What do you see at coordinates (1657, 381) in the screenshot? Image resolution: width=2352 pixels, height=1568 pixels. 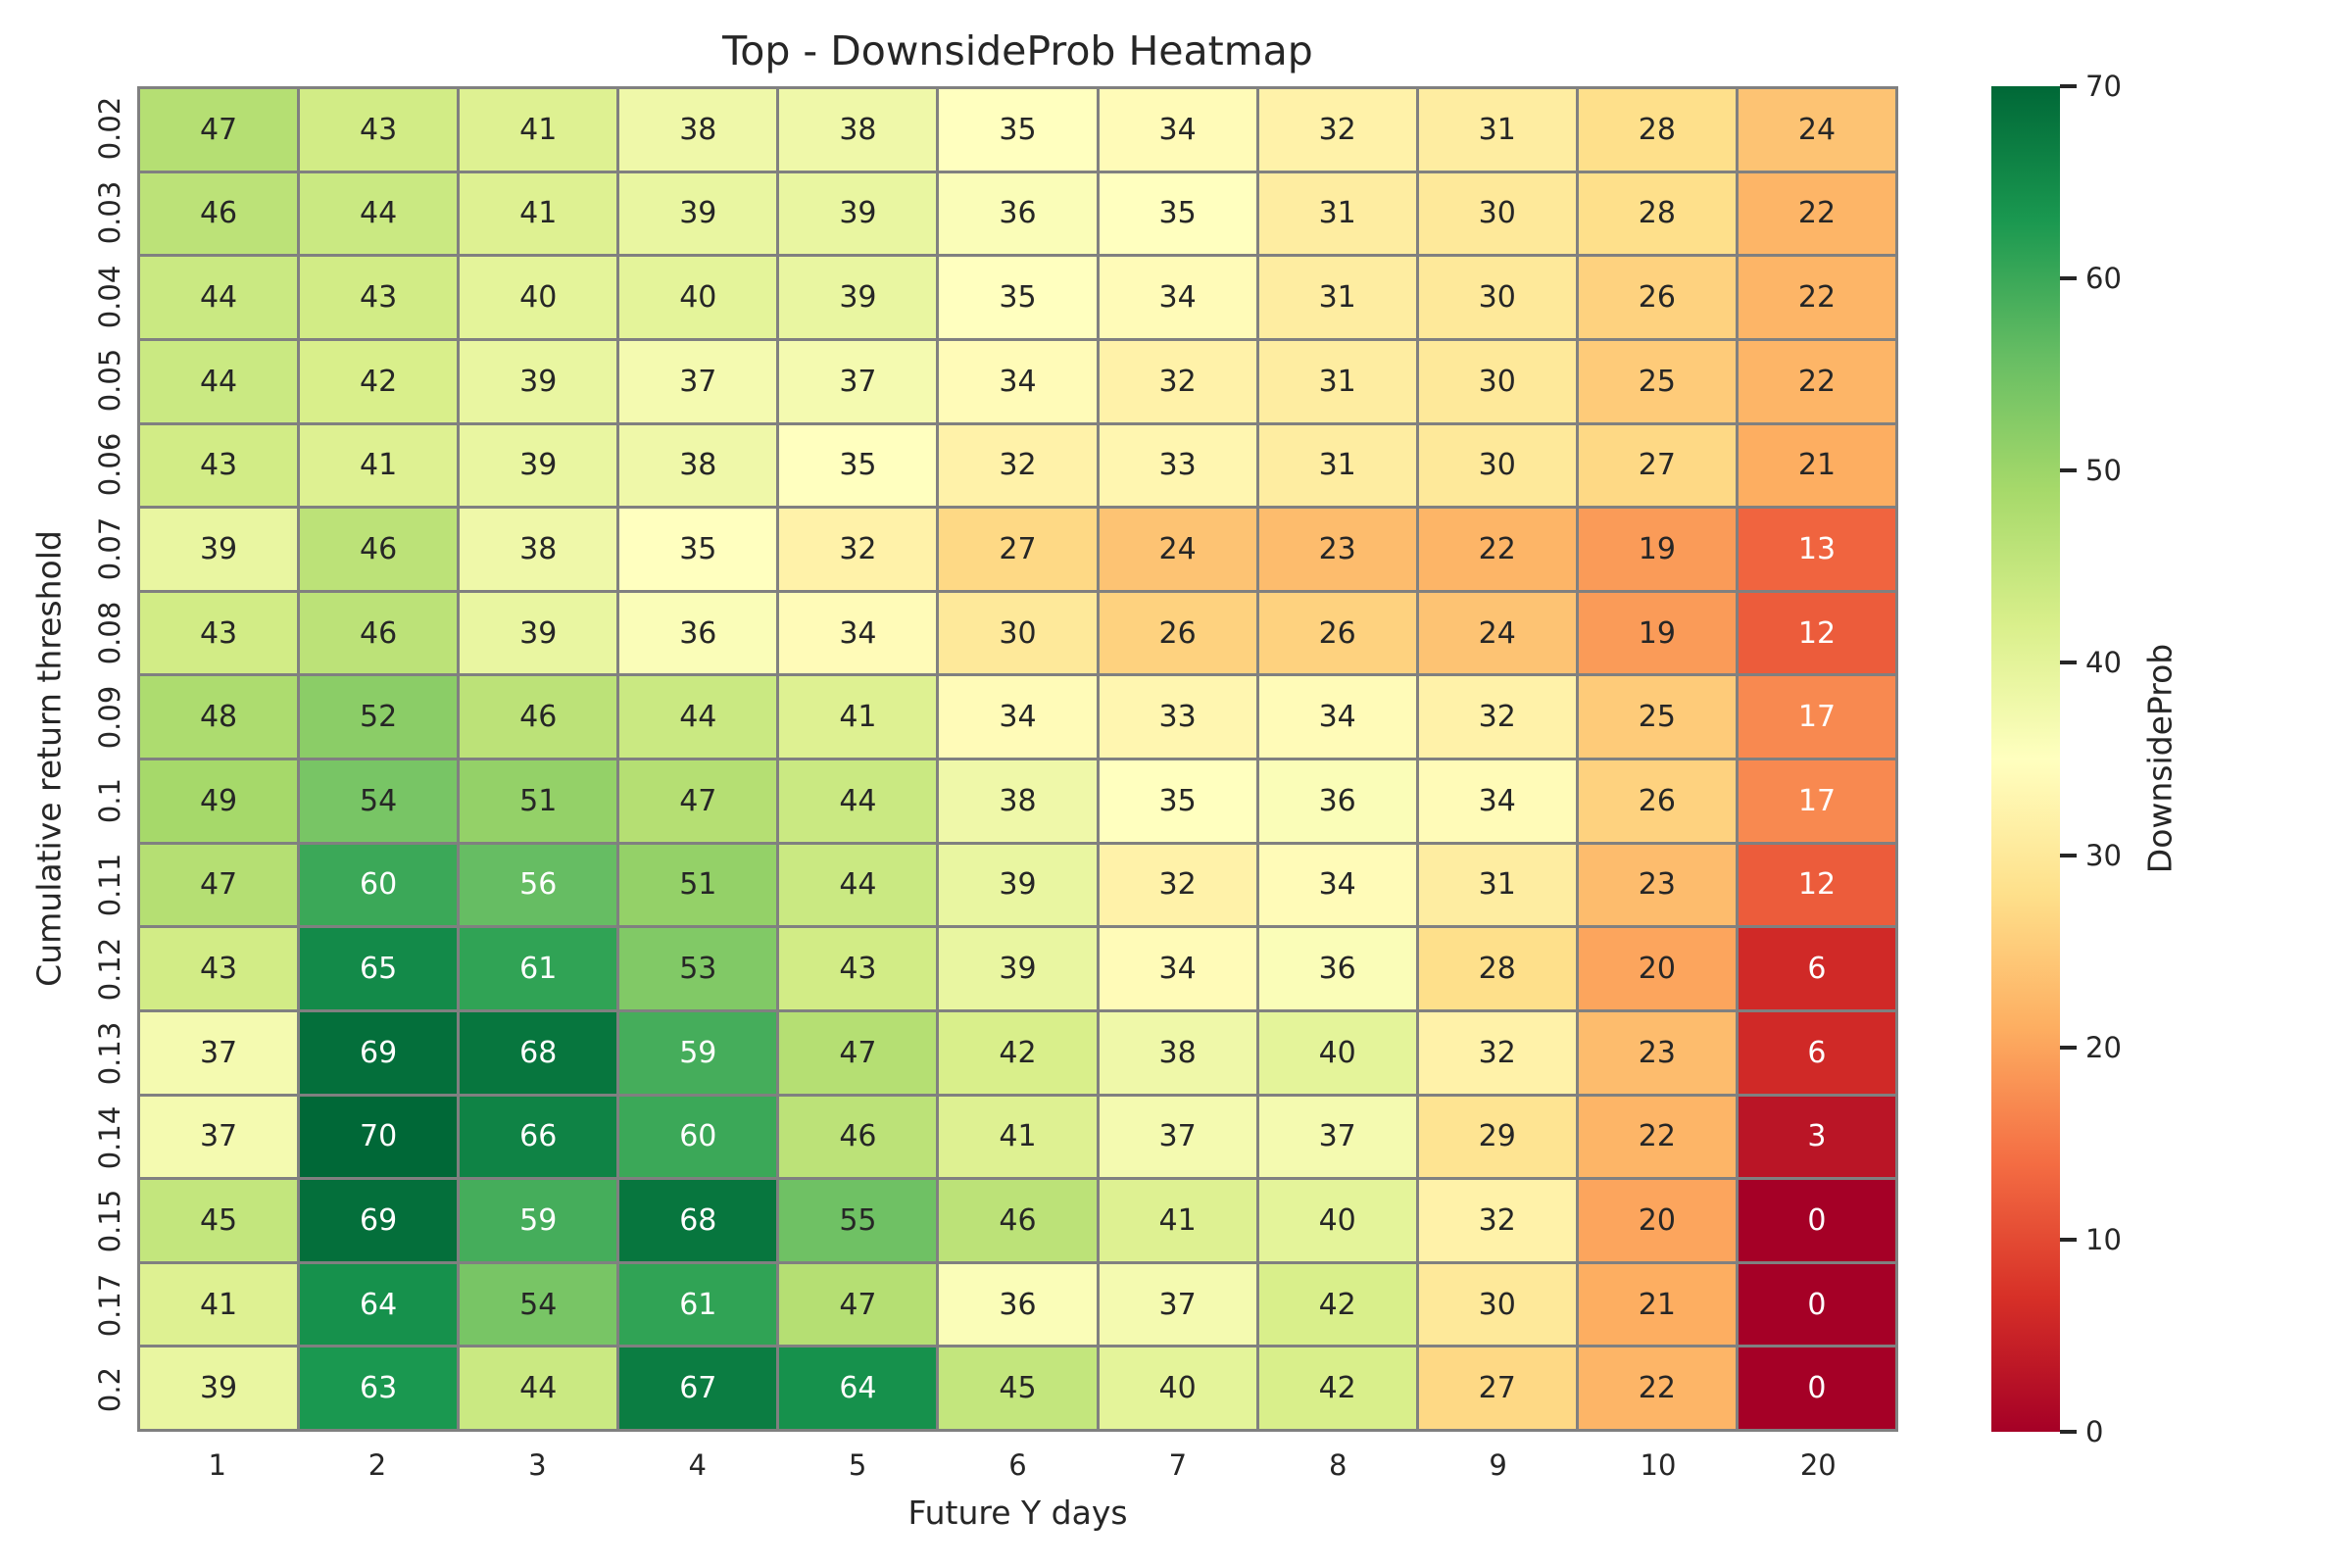 I see `heatmap-cell: 25` at bounding box center [1657, 381].